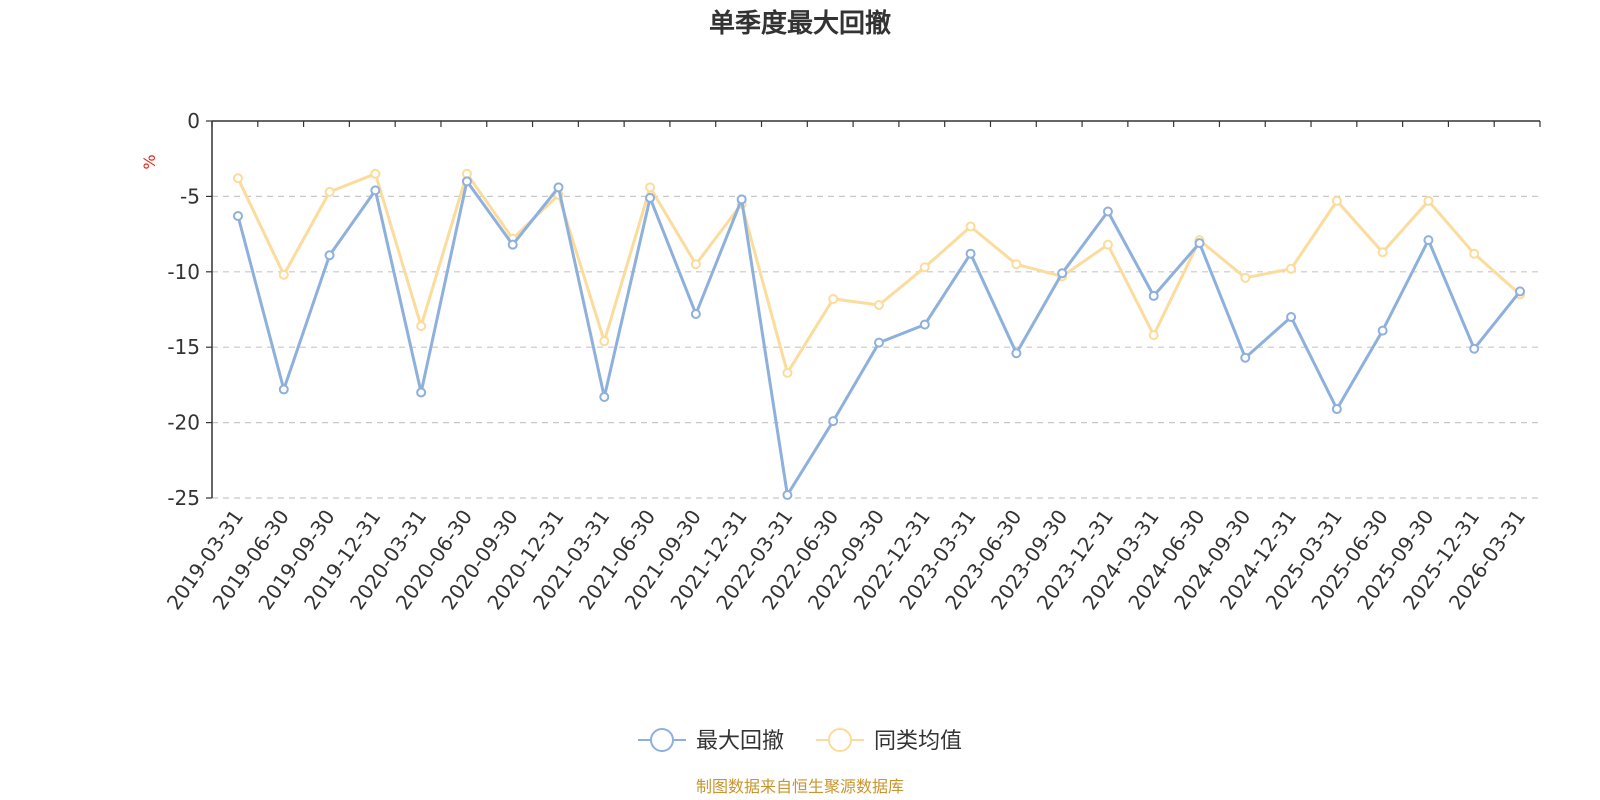 Image resolution: width=1600 pixels, height=800 pixels. I want to click on y-axis-unit: %, so click(149, 161).